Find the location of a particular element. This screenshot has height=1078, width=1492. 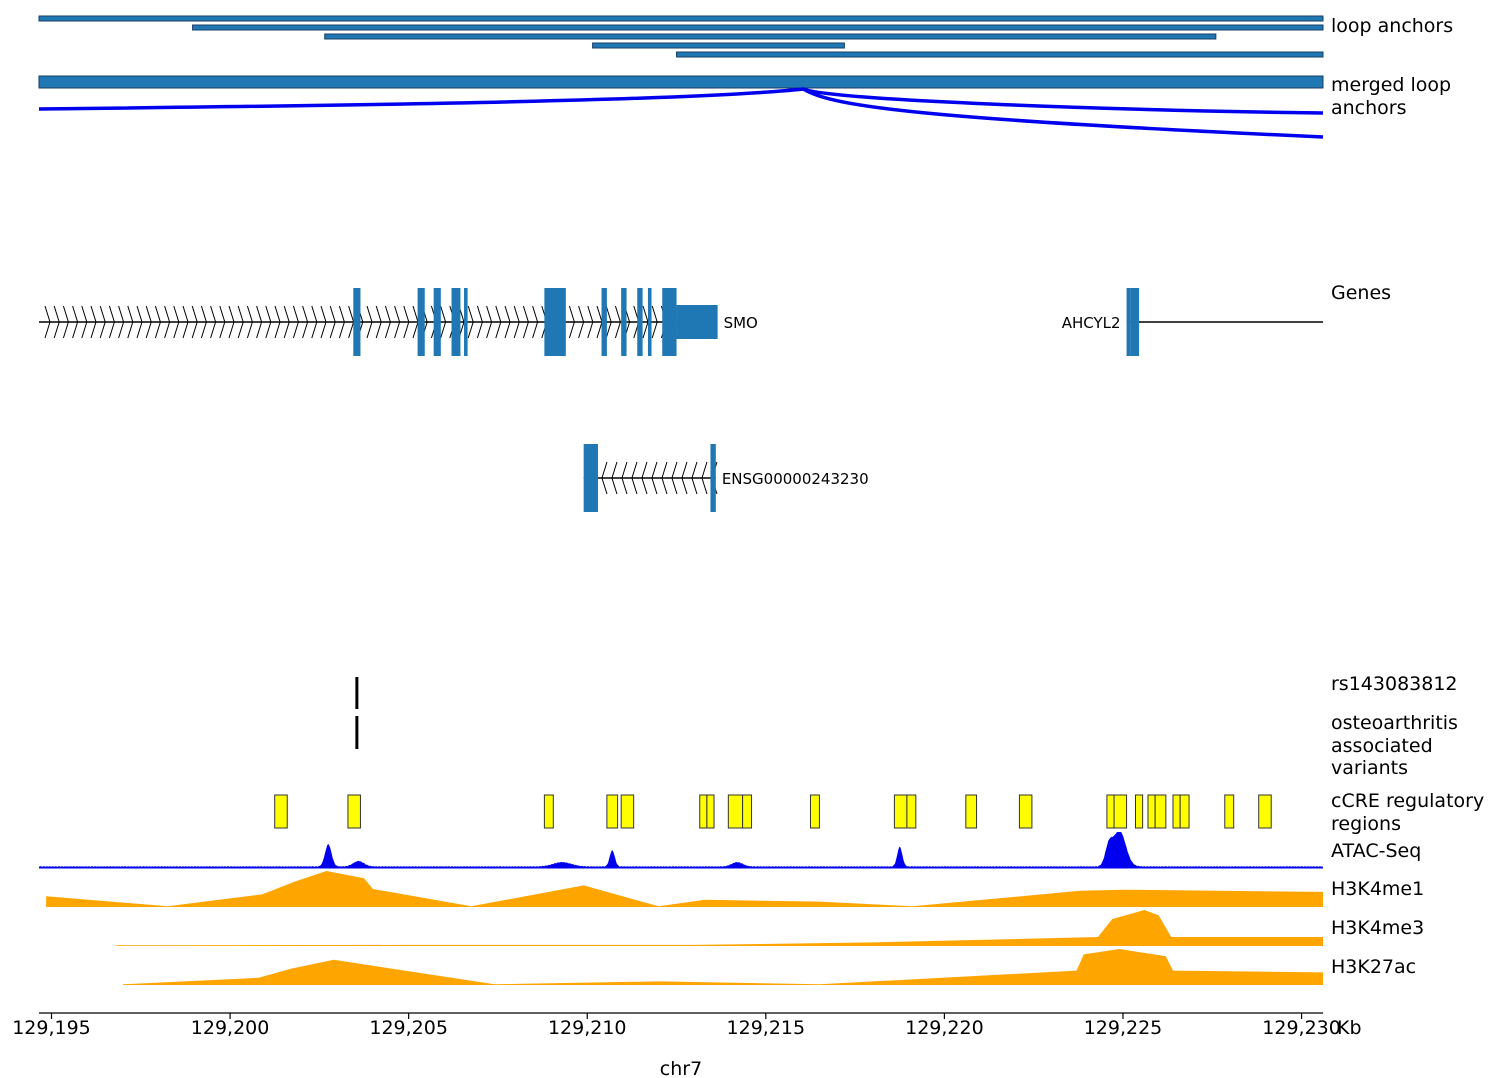

merged-loop-anchors-label-line2: anchors is located at coordinates (1369, 108).